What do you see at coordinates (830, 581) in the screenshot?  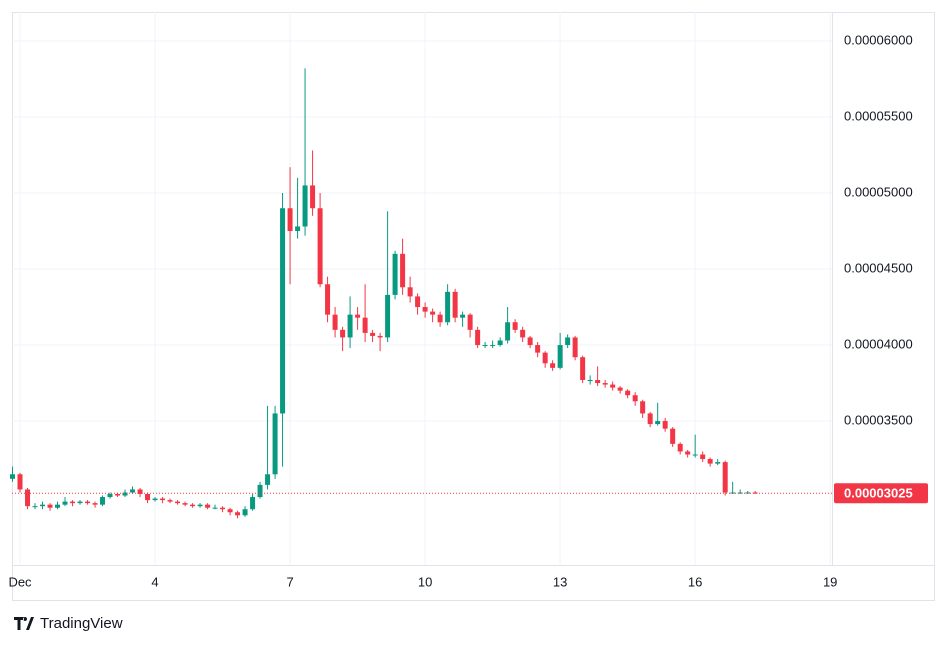 I see `x-tick-label: 19` at bounding box center [830, 581].